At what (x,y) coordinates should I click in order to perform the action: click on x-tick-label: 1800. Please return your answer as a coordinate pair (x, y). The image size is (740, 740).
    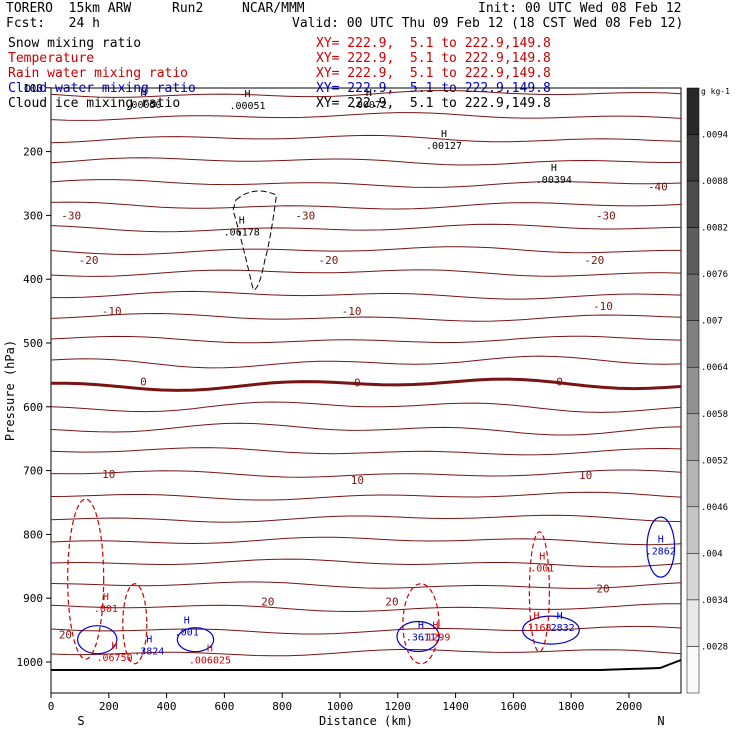
    Looking at the image, I should click on (571, 706).